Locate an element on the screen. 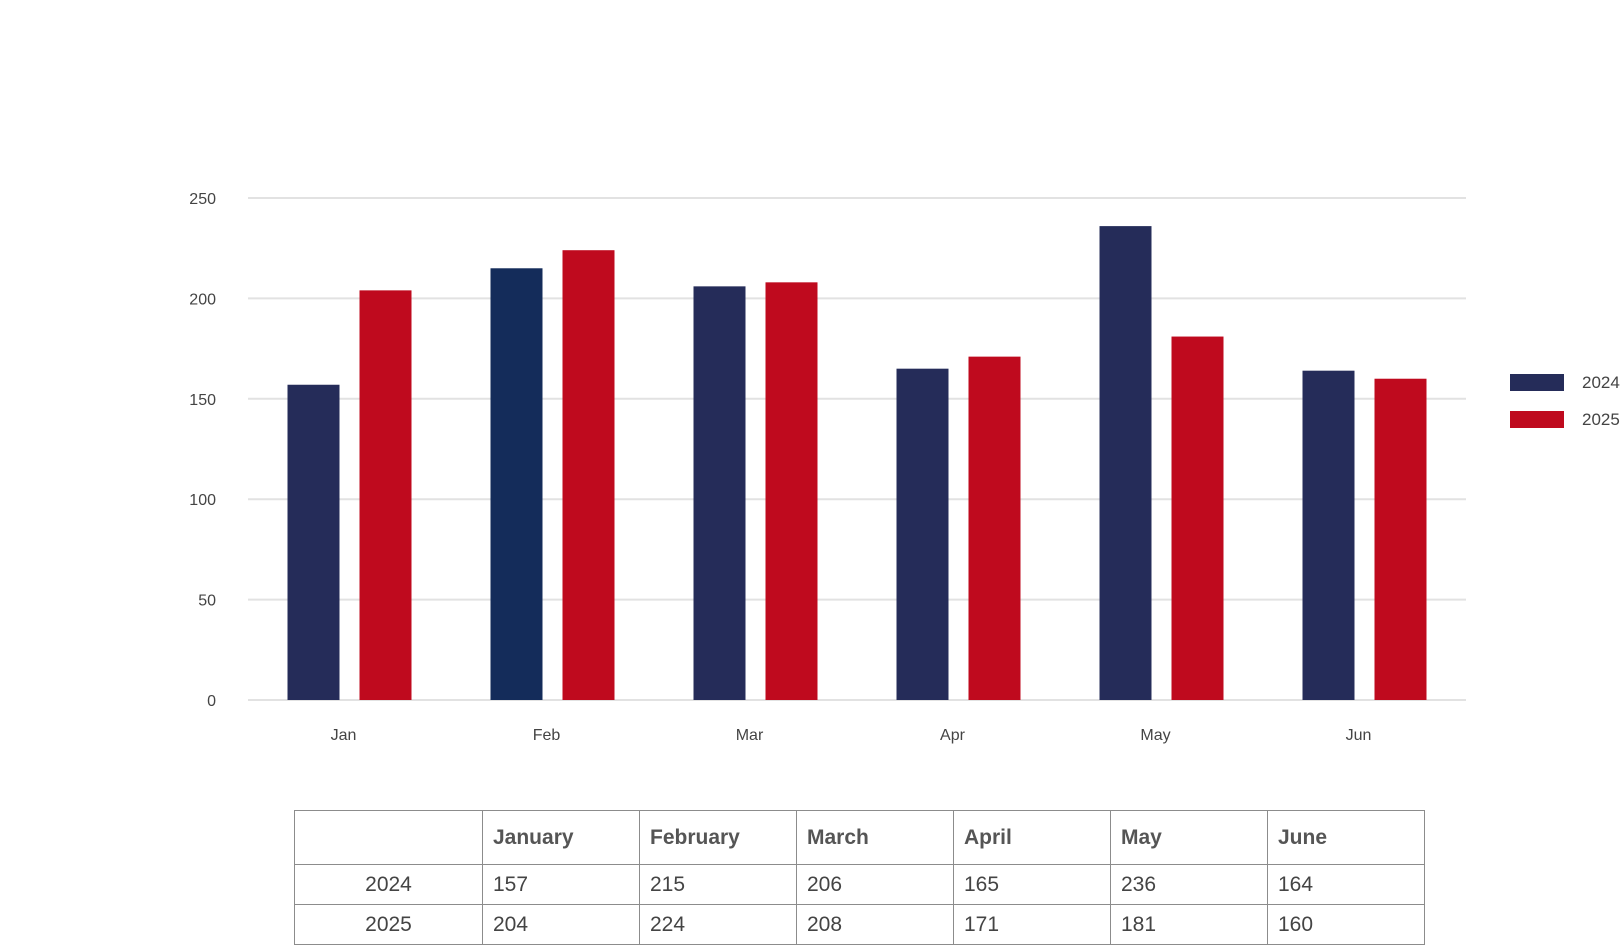 This screenshot has width=1624, height=946. table-cell: 160 is located at coordinates (1346, 924).